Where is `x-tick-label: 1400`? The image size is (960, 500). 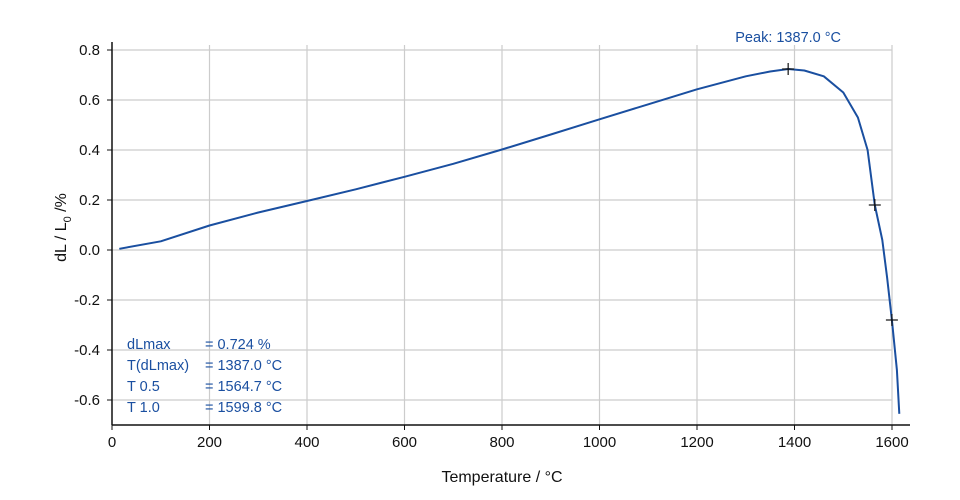
x-tick-label: 1400 is located at coordinates (794, 442).